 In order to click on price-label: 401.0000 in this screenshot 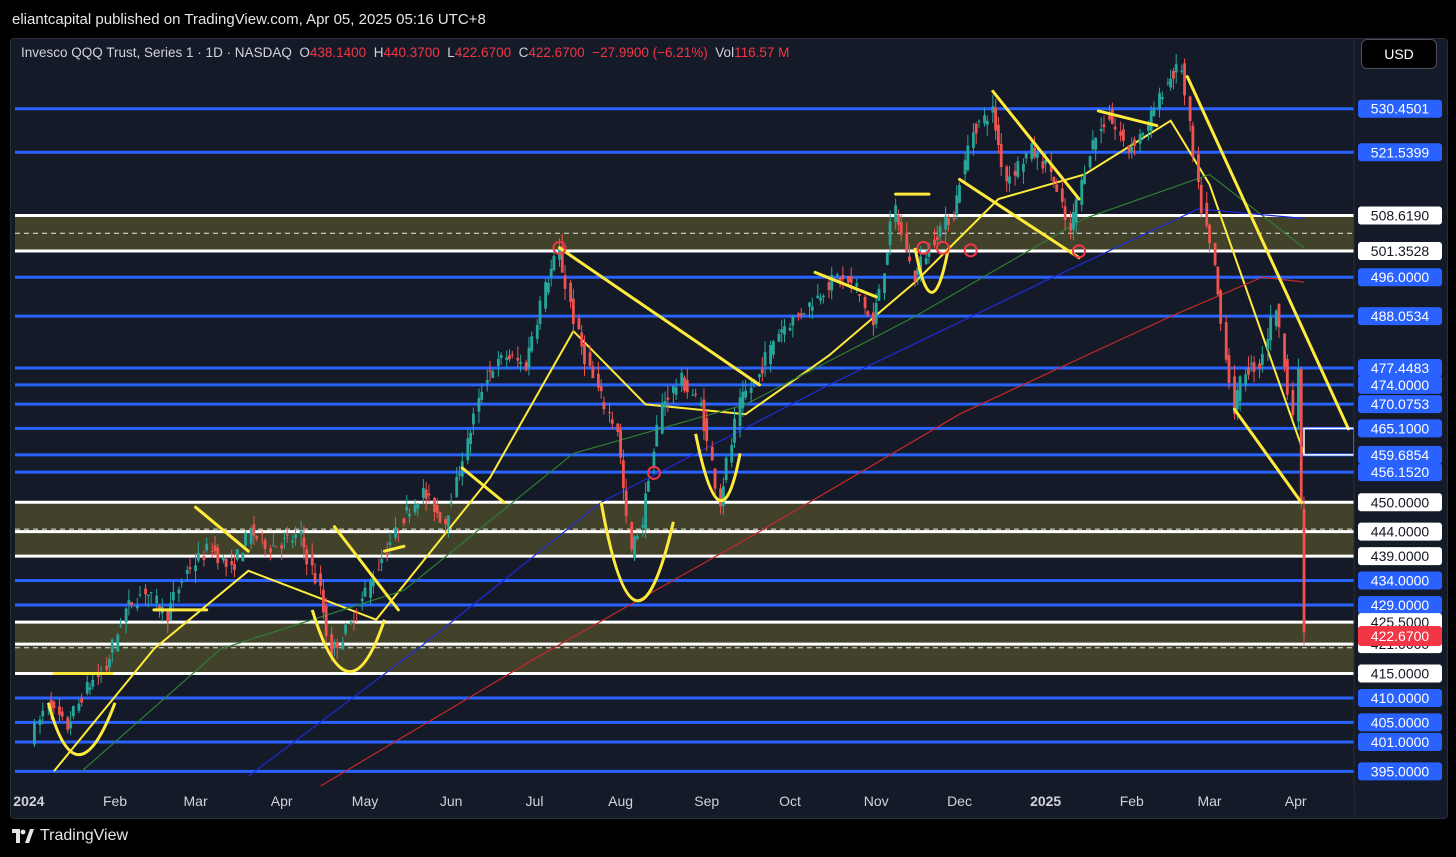, I will do `click(1400, 742)`.